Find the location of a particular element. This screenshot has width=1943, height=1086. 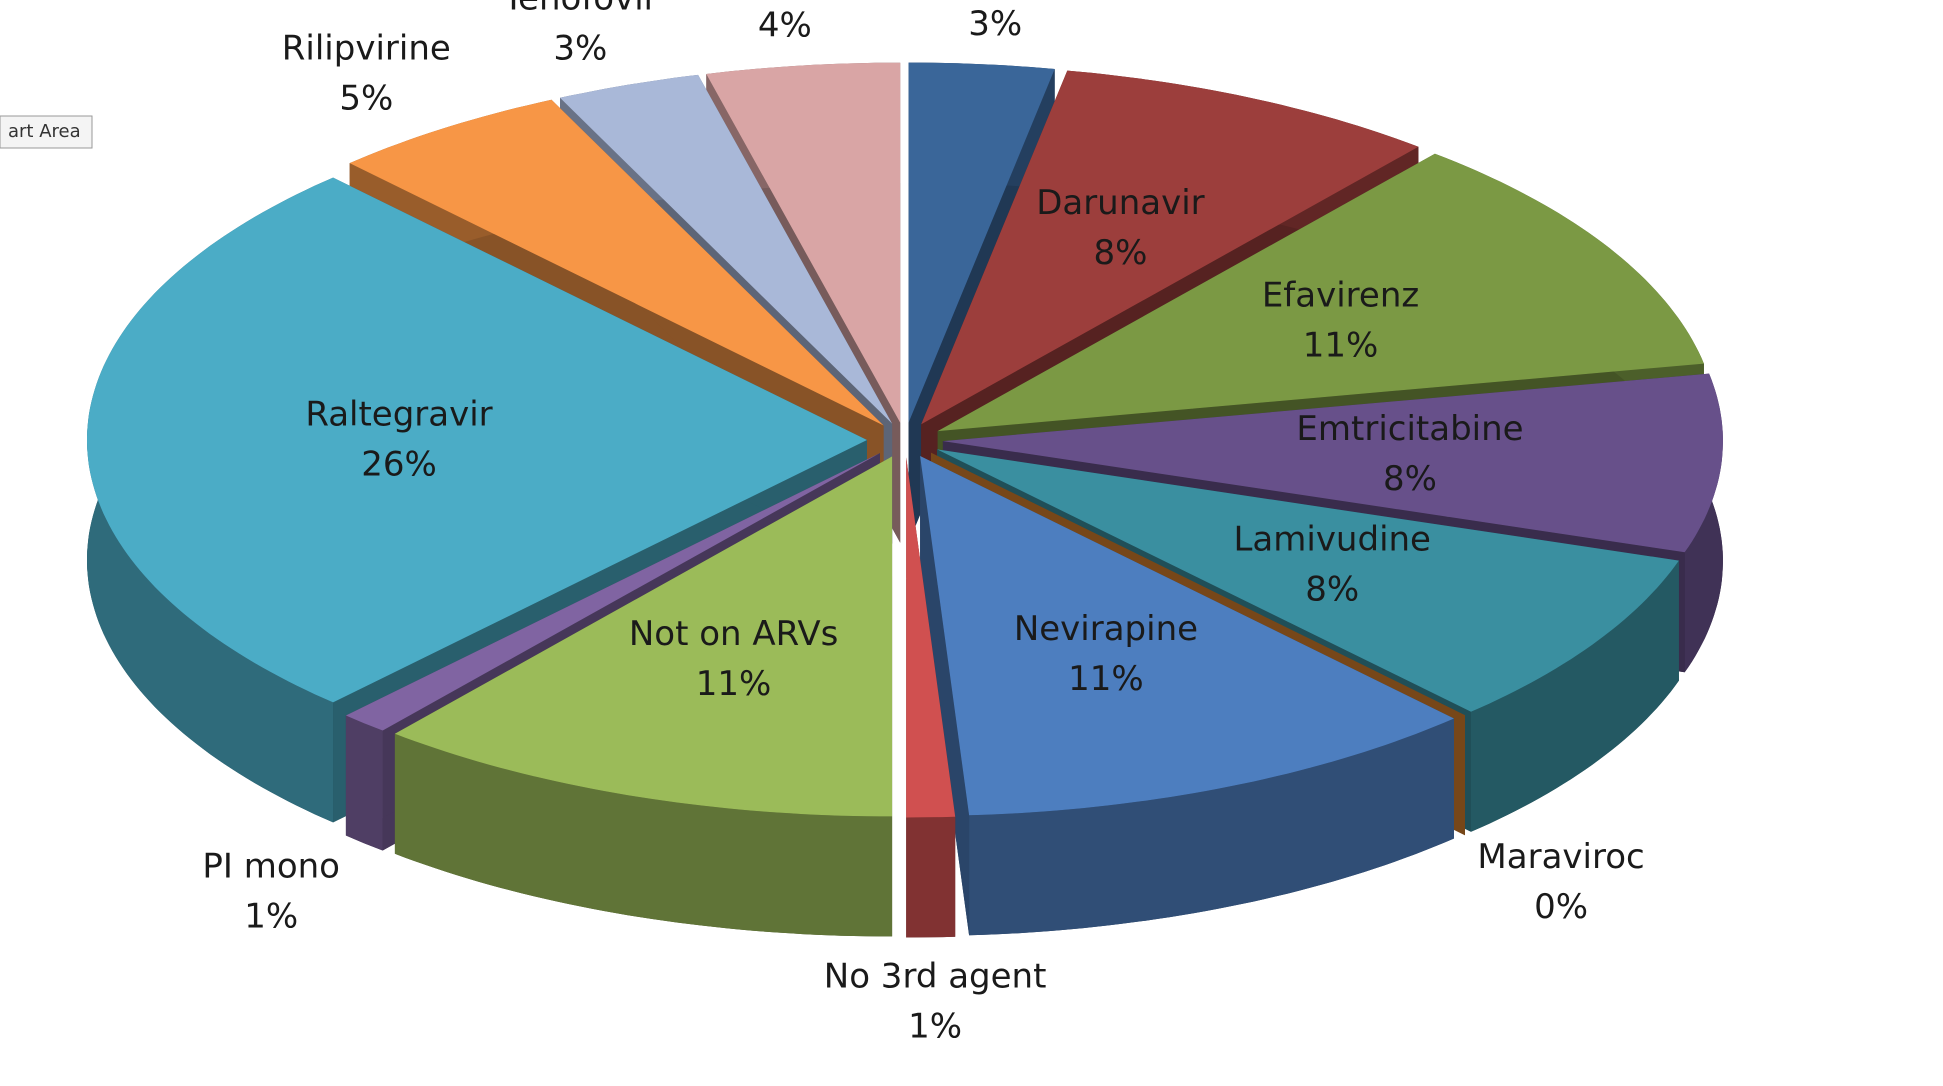

slice-value-label: 5% is located at coordinates (366, 99).